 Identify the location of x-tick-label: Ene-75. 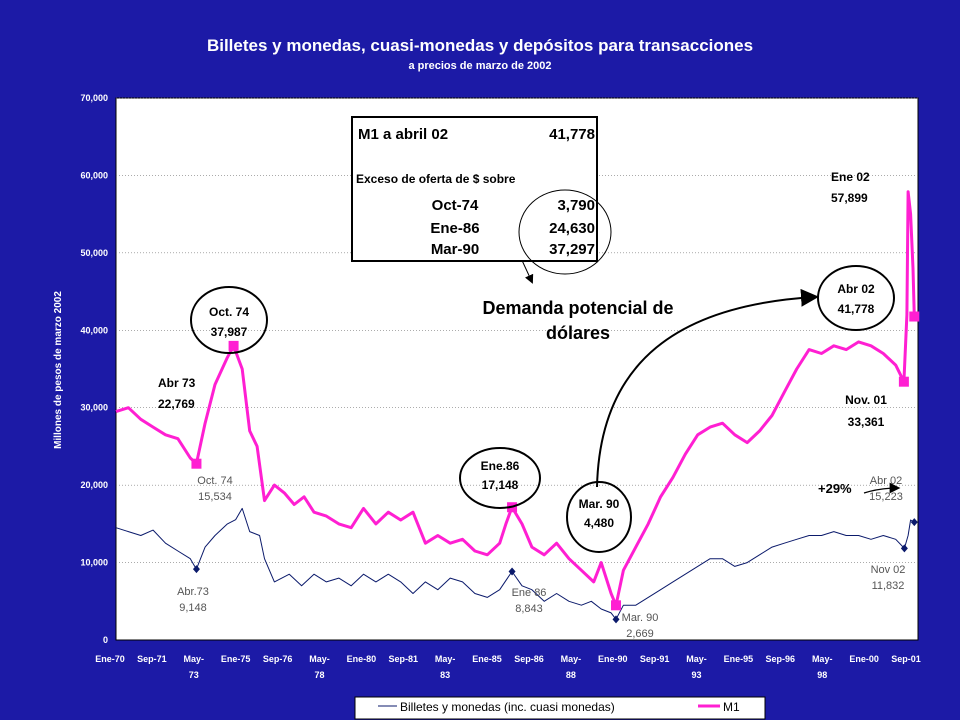
(236, 659).